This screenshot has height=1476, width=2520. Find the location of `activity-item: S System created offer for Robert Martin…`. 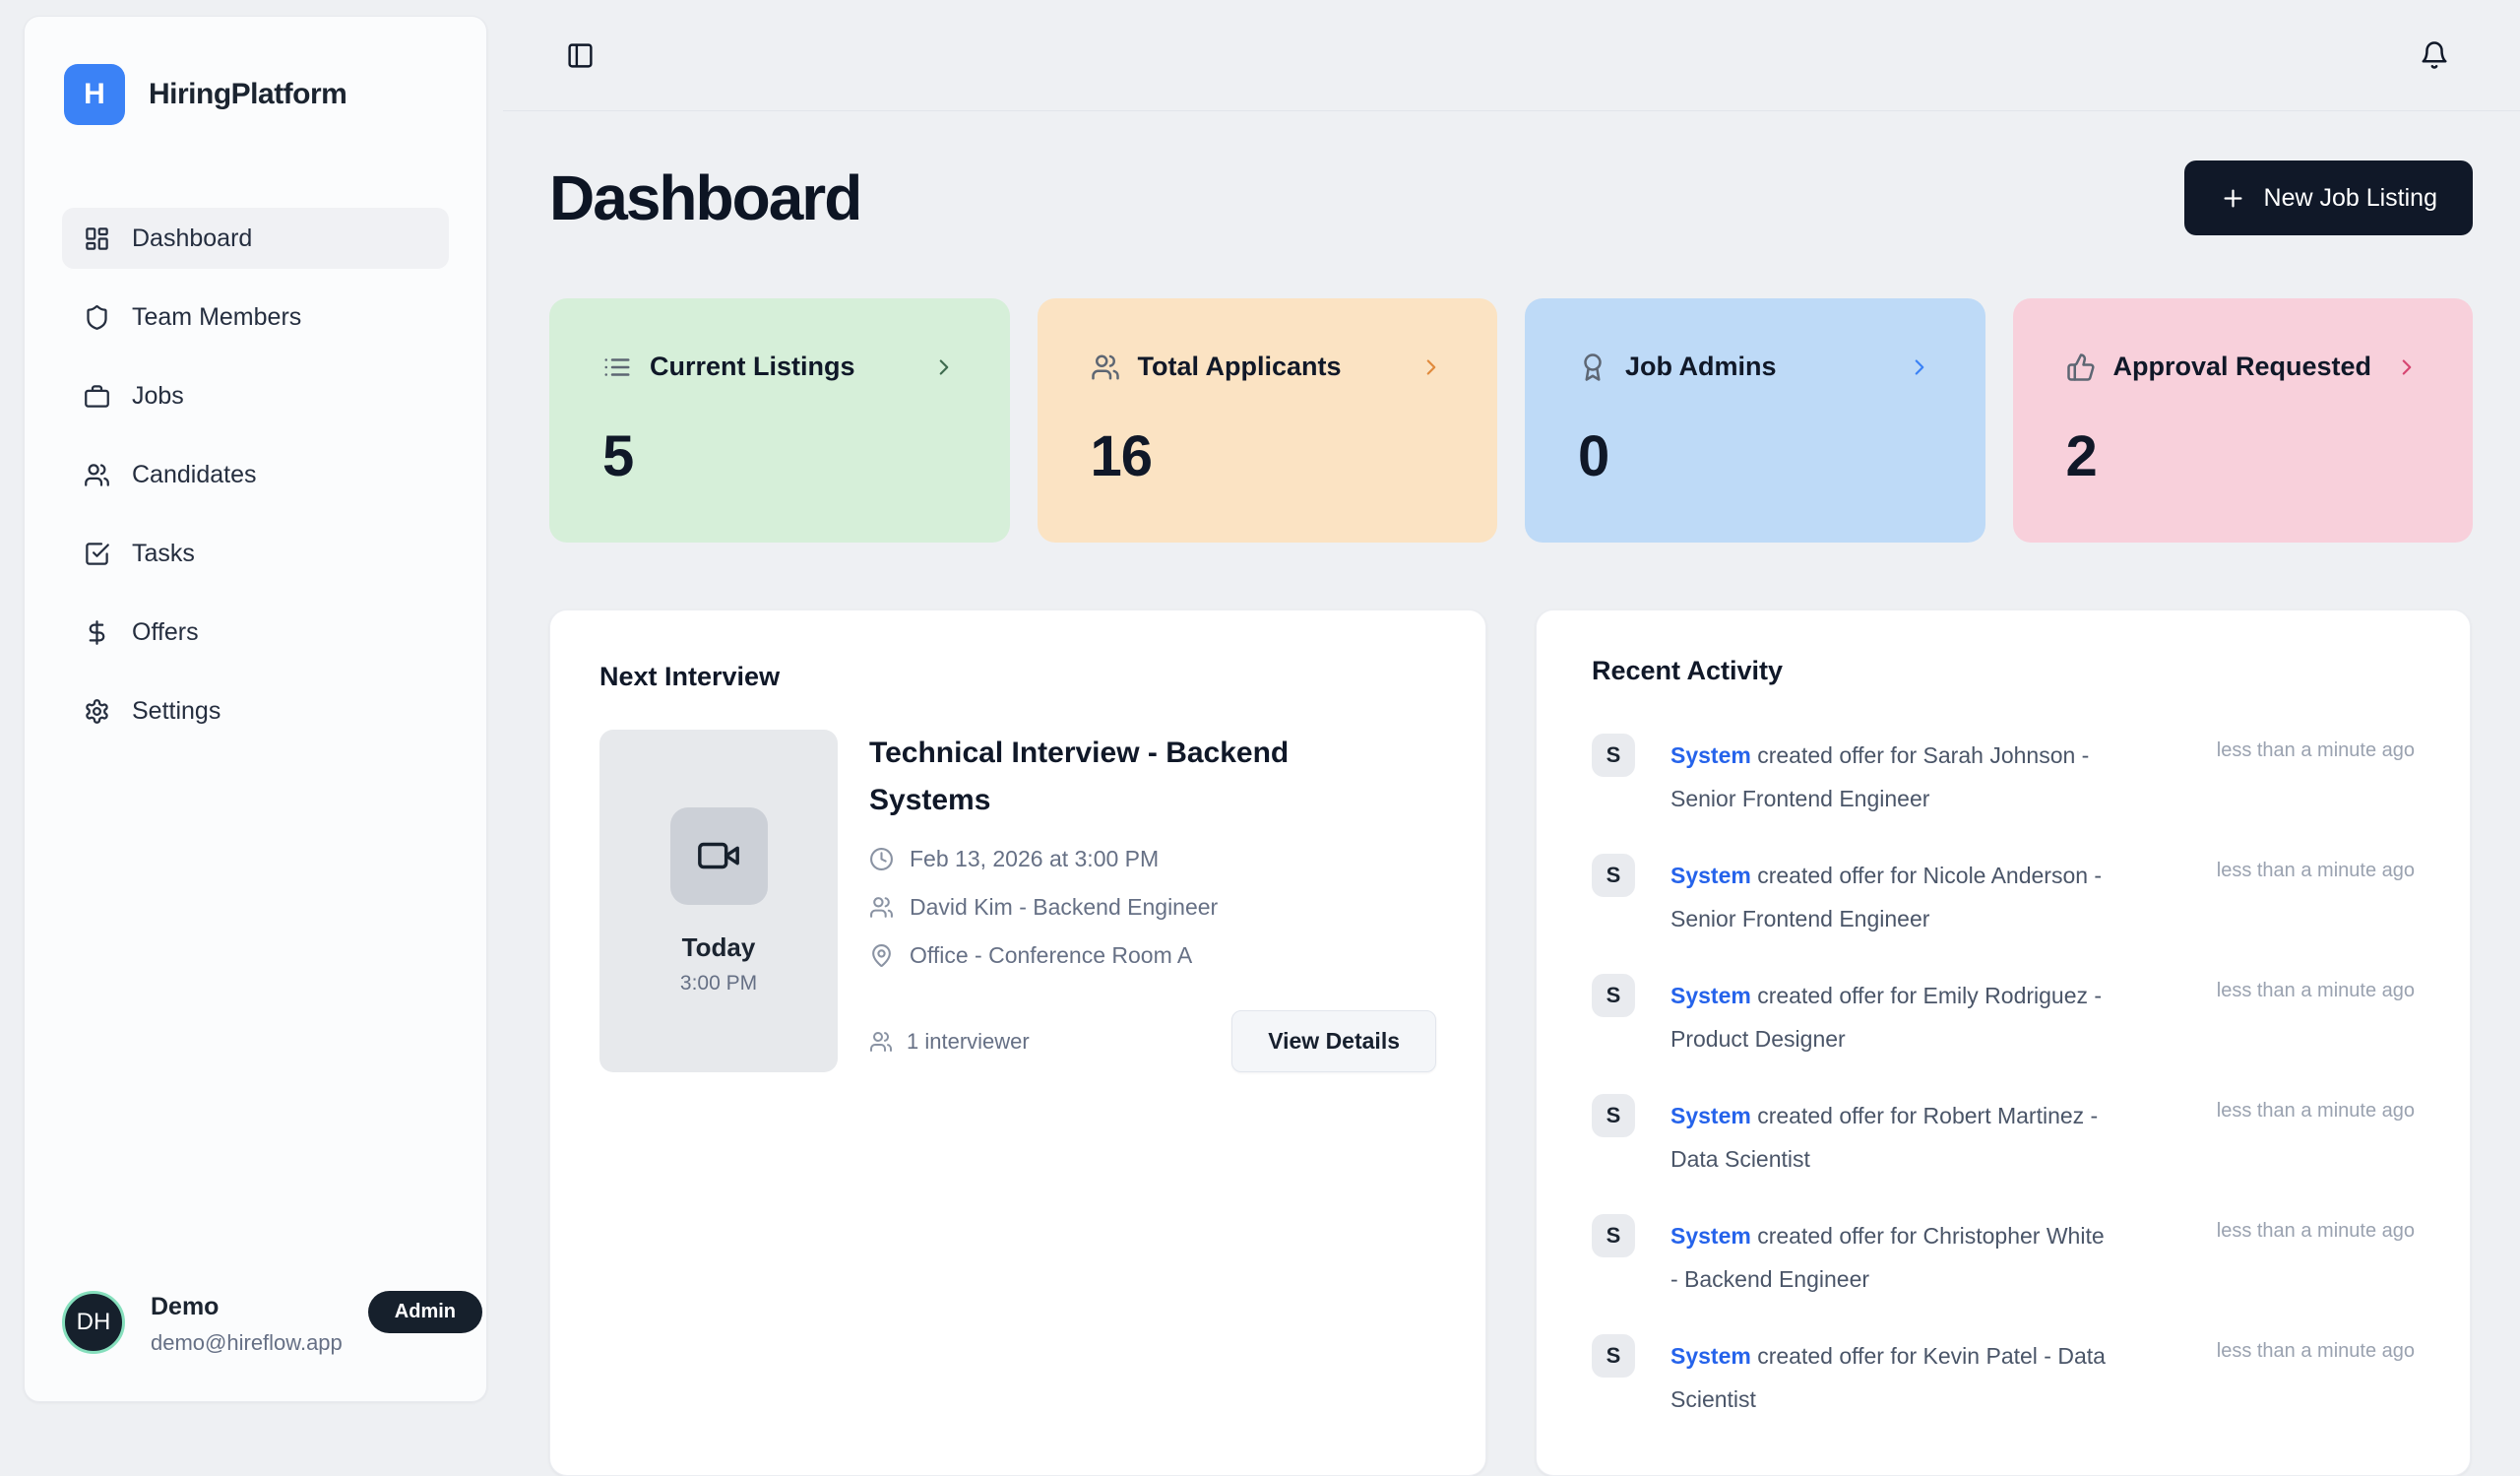

activity-item: S System created offer for Robert Martin… is located at coordinates (2003, 1137).